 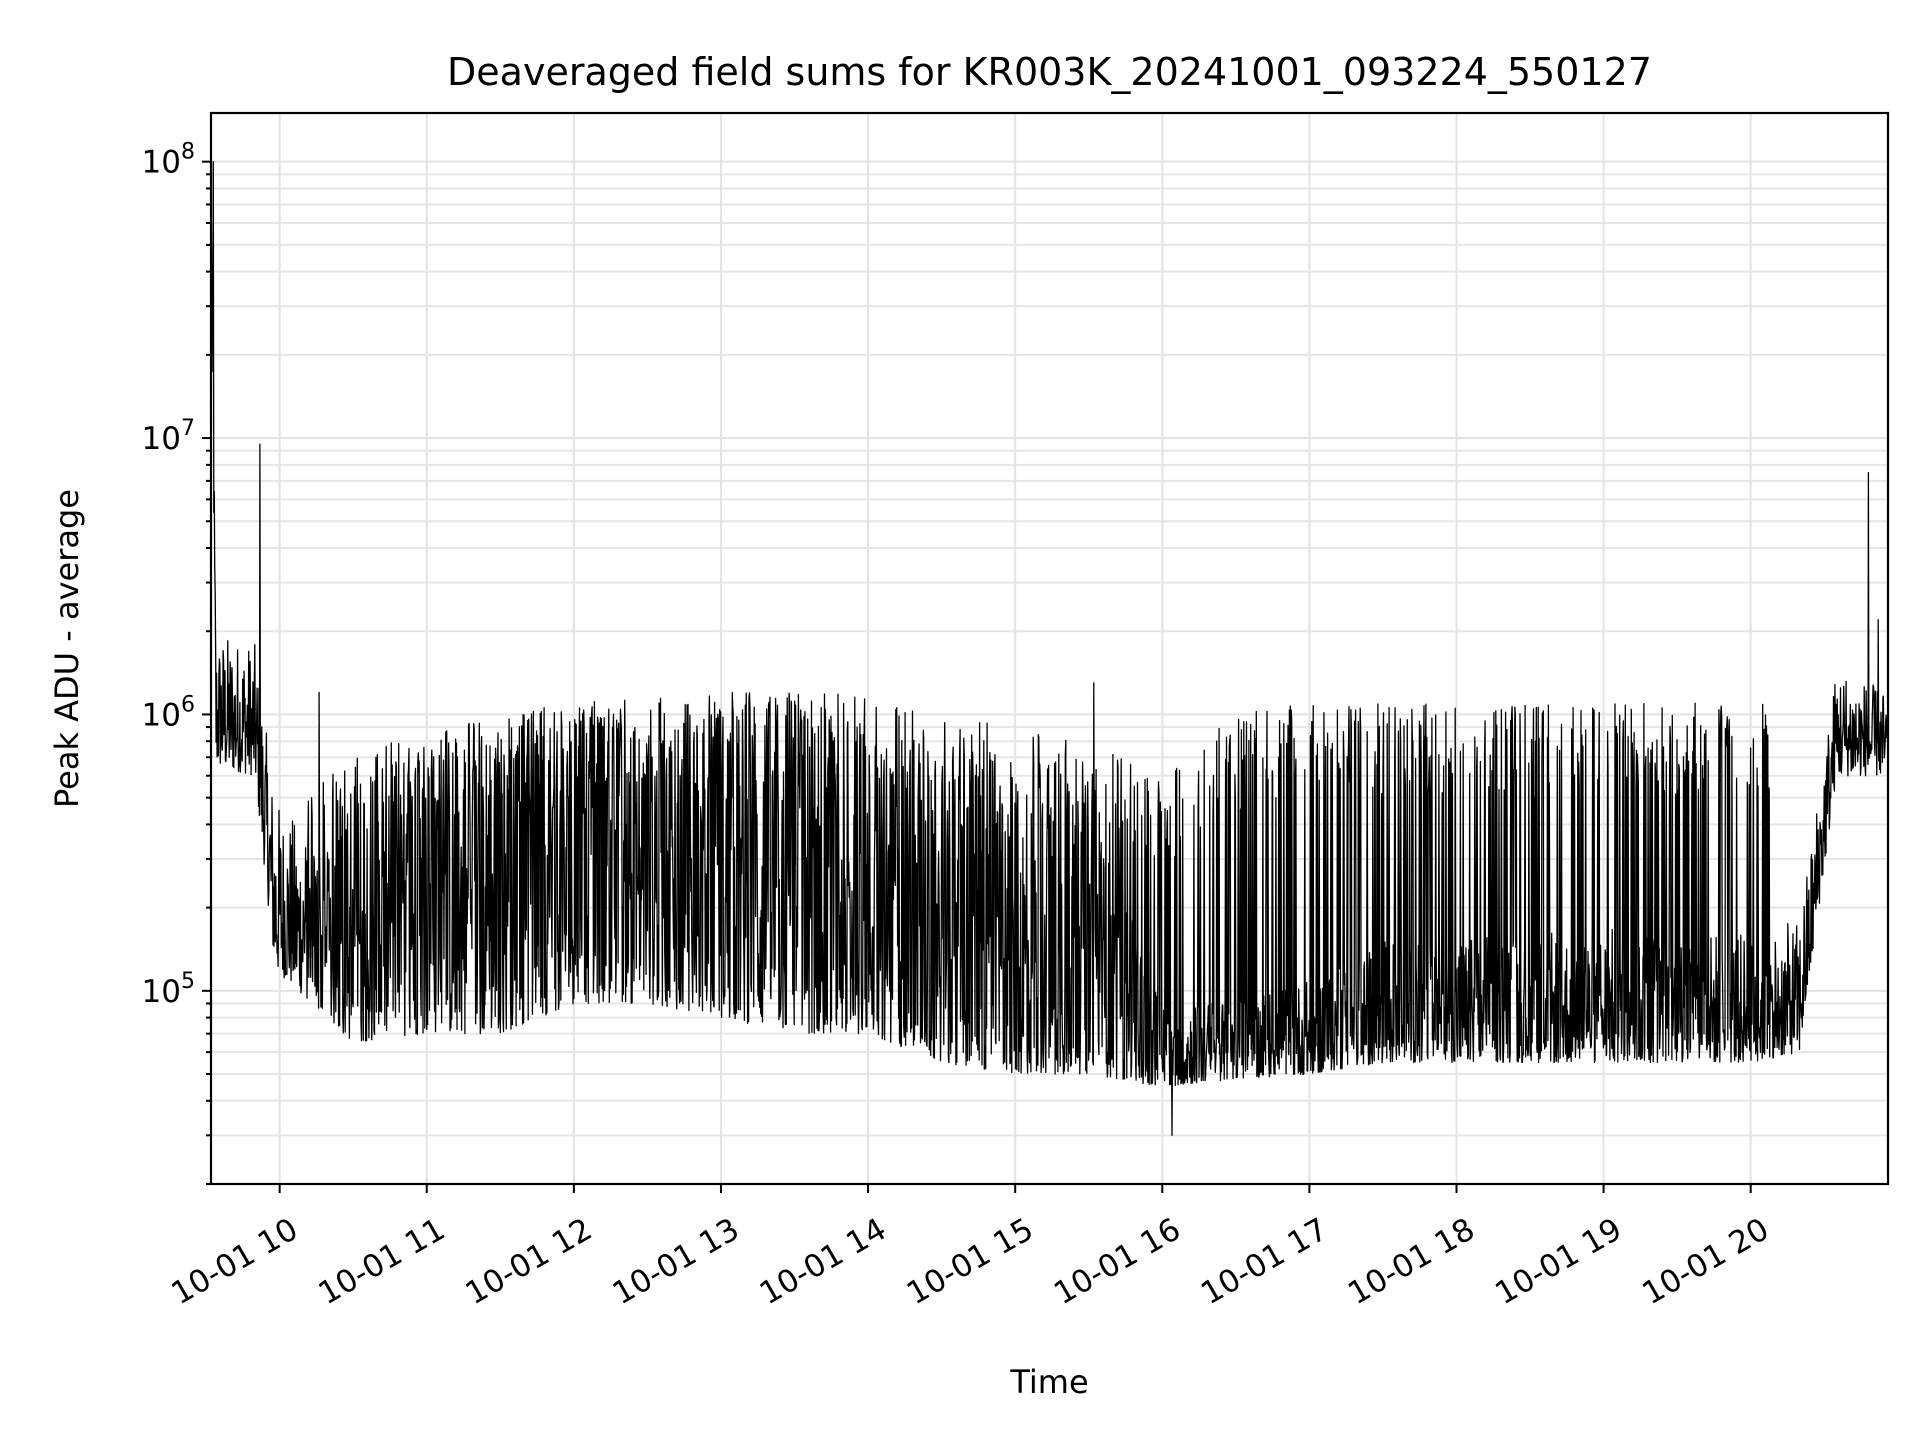 I want to click on x-axis-label: Time, so click(x=1048, y=1382).